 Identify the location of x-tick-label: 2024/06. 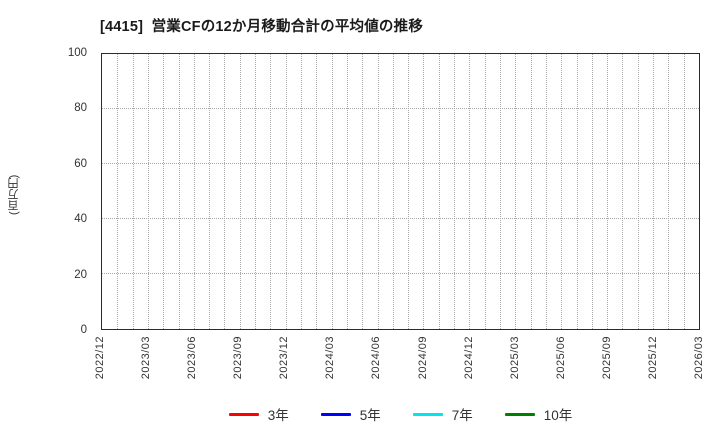
(376, 358).